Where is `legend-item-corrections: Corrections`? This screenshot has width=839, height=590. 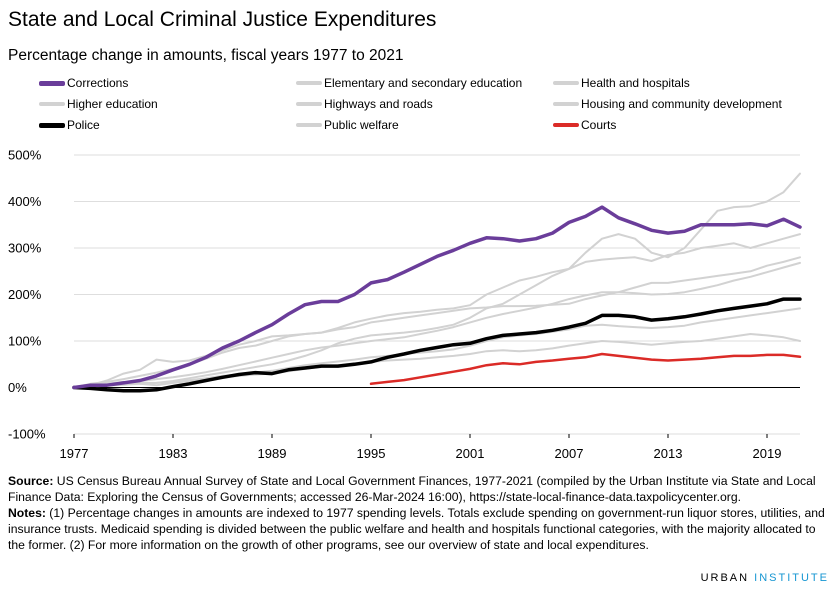 legend-item-corrections: Corrections is located at coordinates (83, 83).